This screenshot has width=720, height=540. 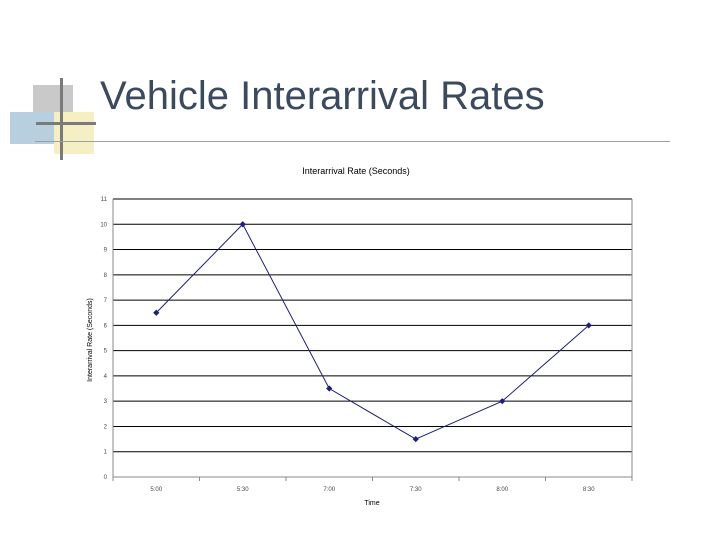 What do you see at coordinates (106, 352) in the screenshot?
I see `y-tick-label: 5` at bounding box center [106, 352].